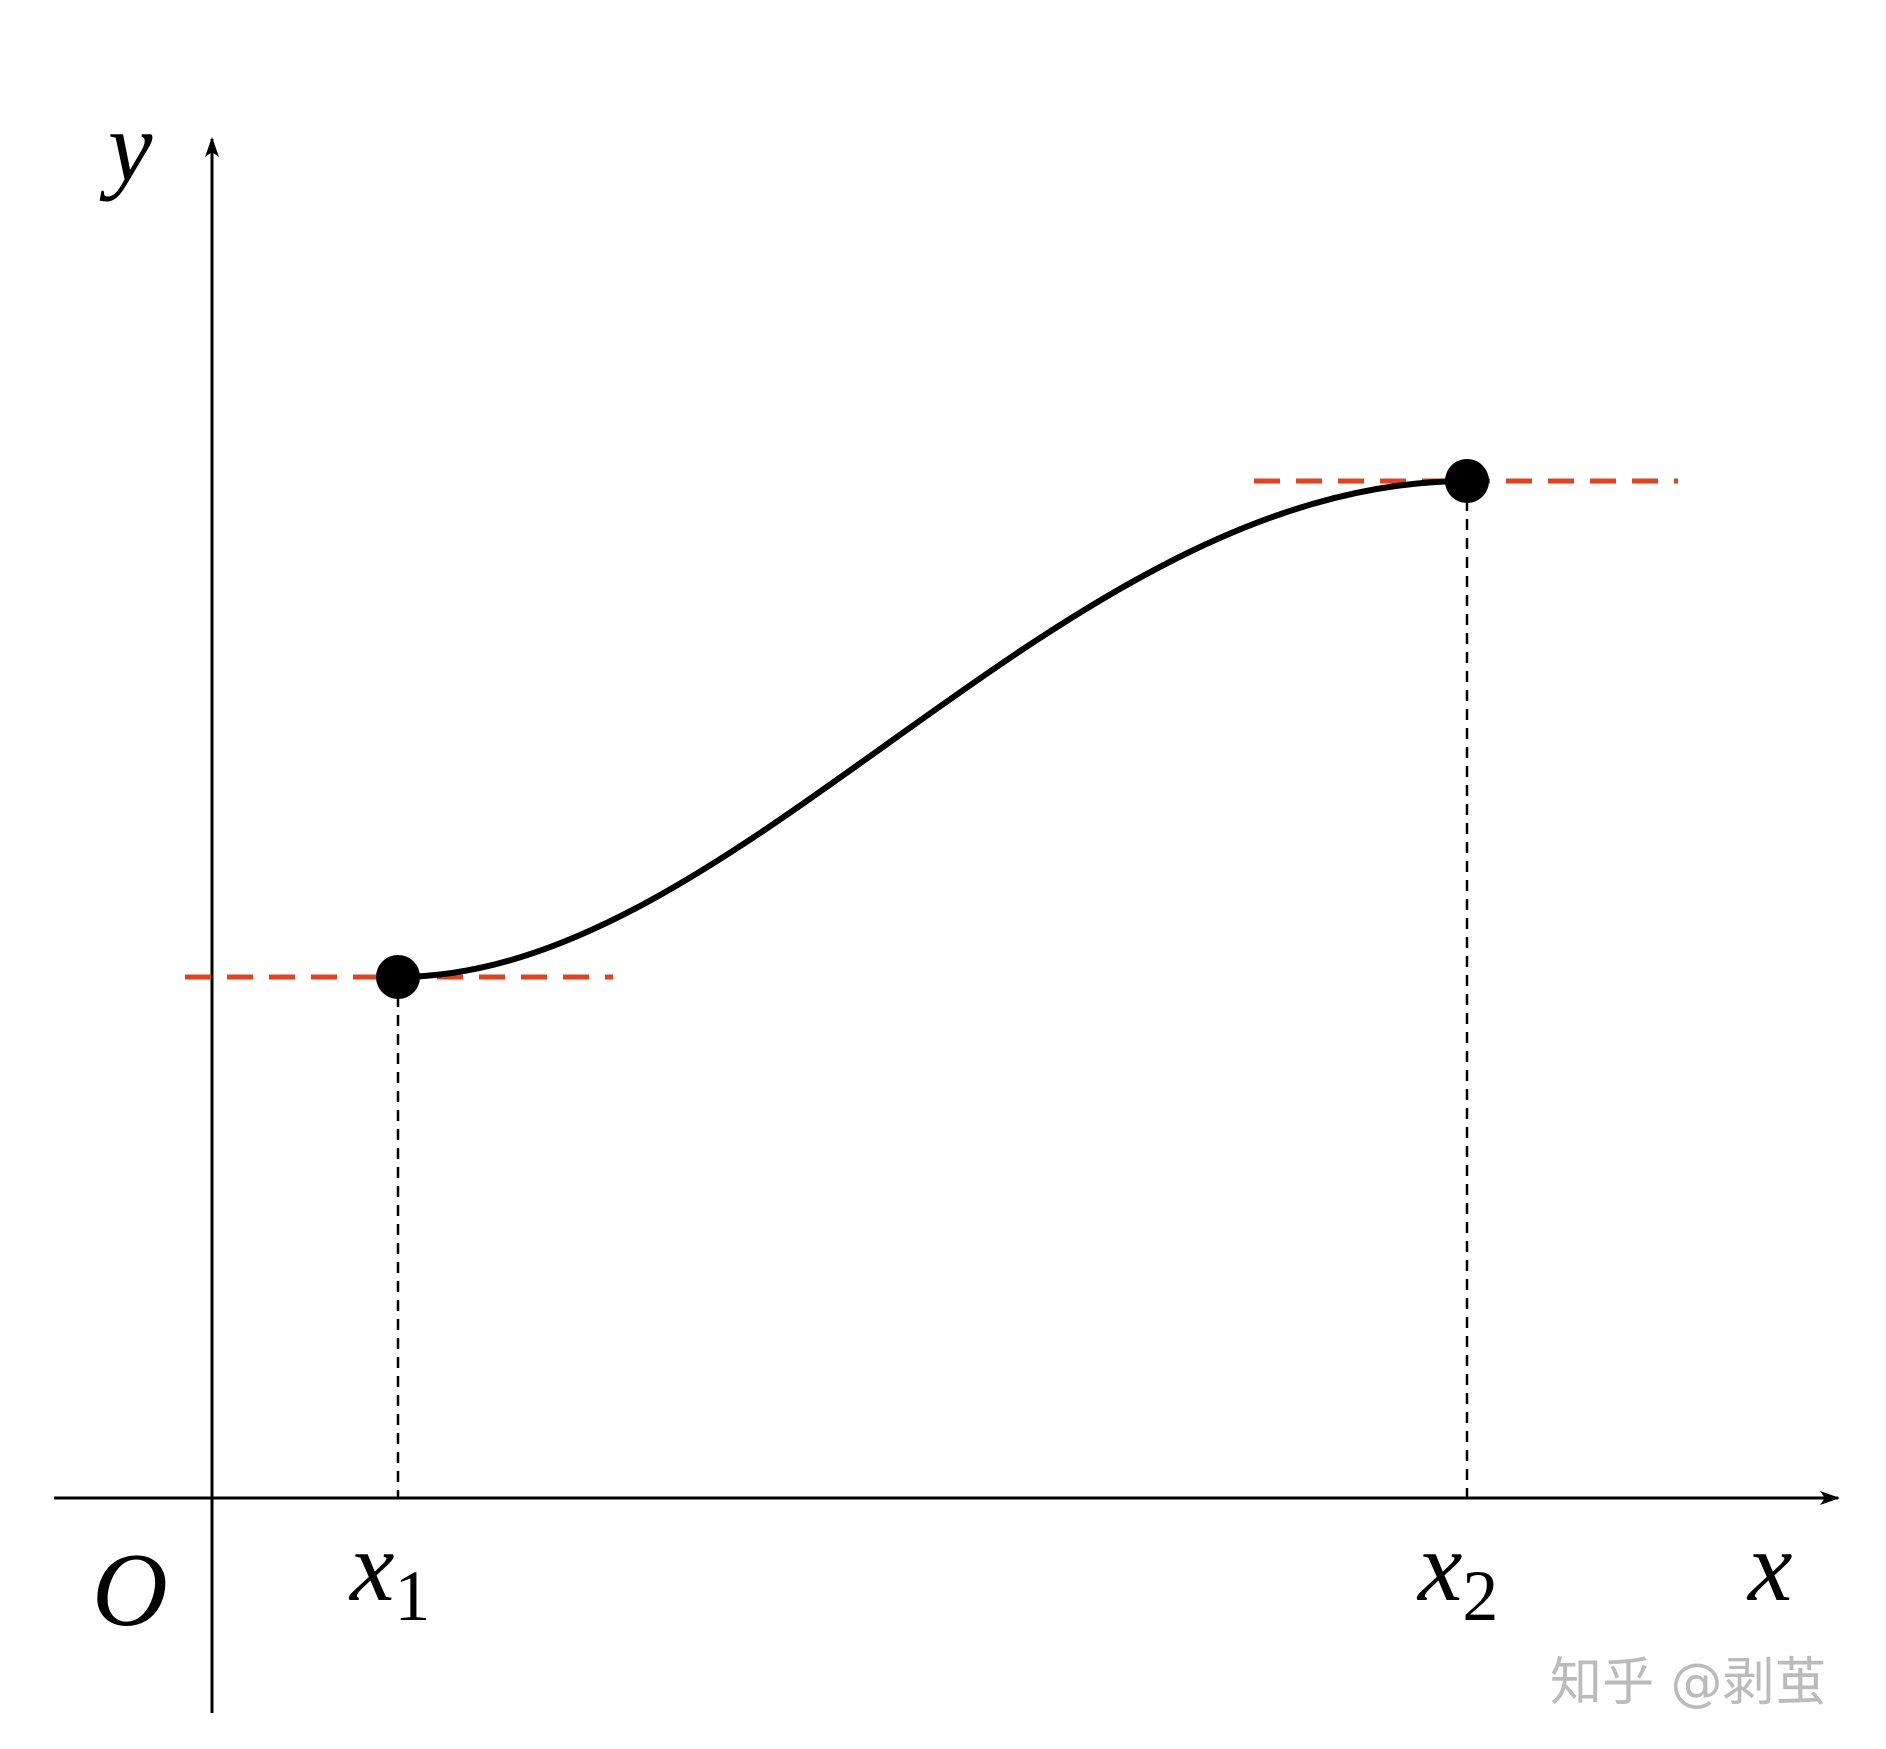  I want to click on y-axis-label: y, so click(126, 146).